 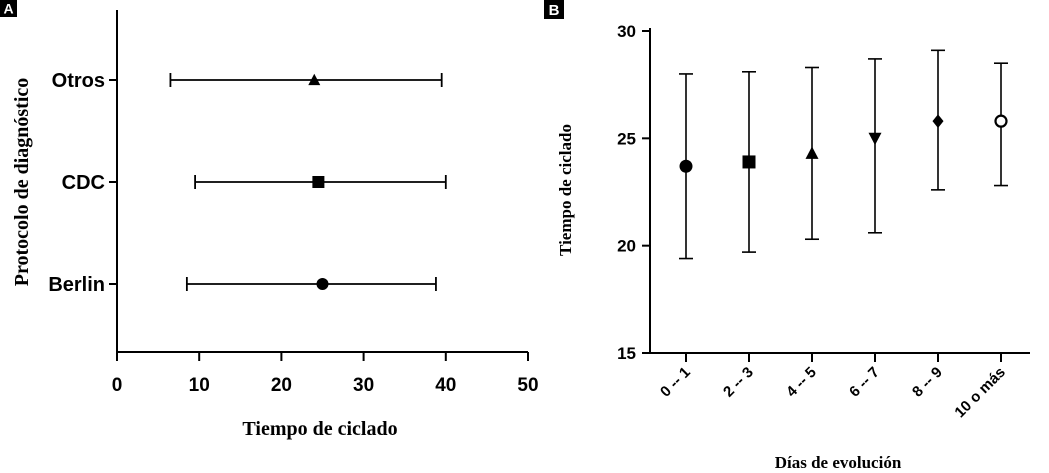 I want to click on chart-b-y-tick-label-25: 25, so click(x=626, y=138).